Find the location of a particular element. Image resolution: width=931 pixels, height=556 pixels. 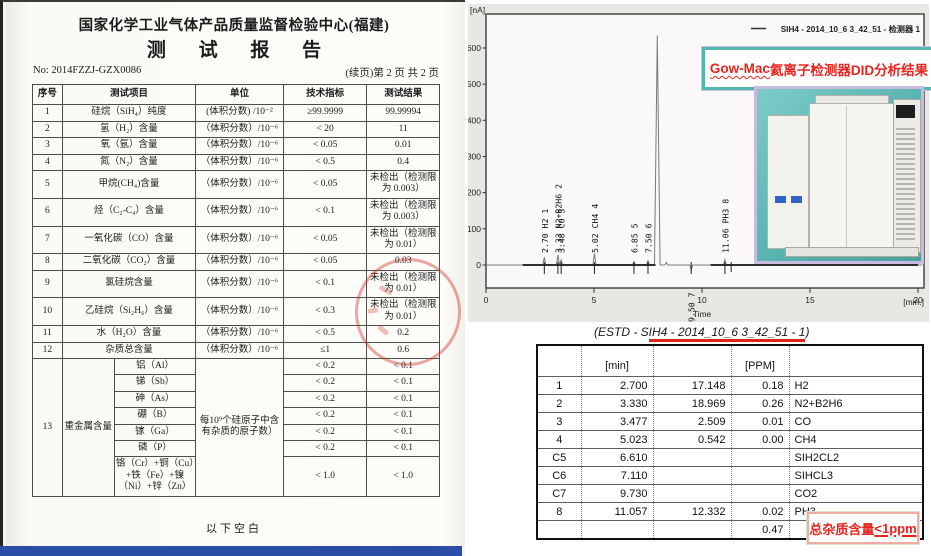

peak-rt: 3.330 is located at coordinates (617, 403).